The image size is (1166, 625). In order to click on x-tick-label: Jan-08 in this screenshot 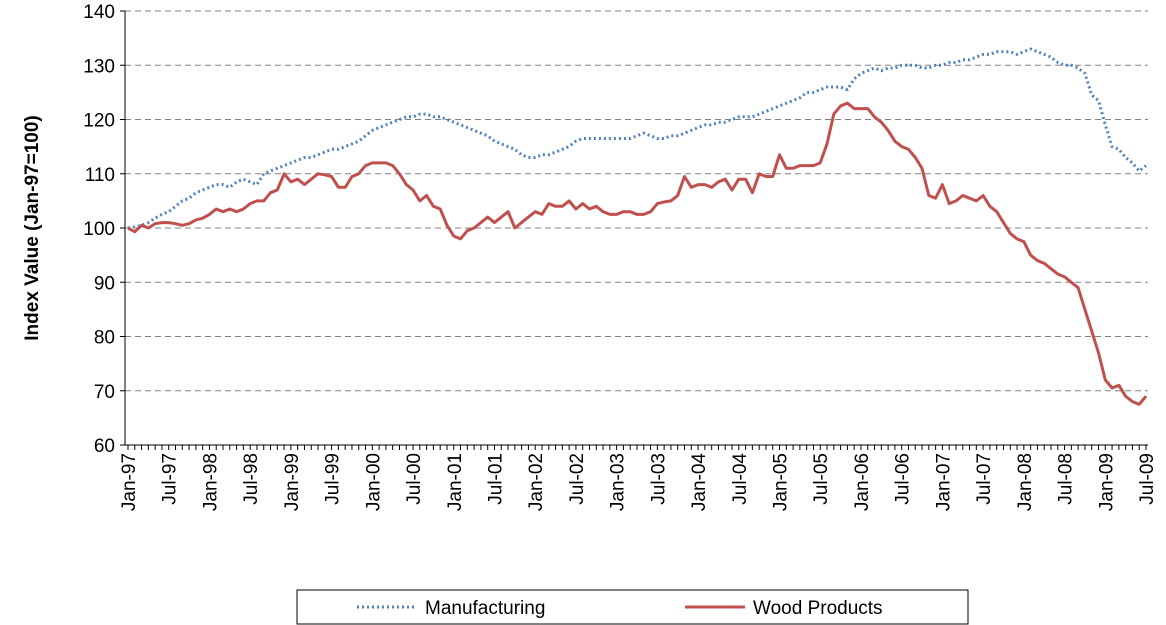, I will do `click(1025, 482)`.